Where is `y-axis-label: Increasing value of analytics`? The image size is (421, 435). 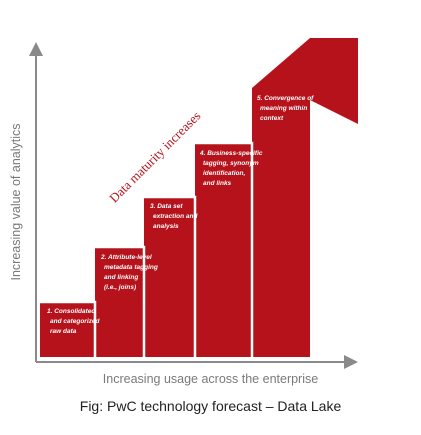 y-axis-label: Increasing value of analytics is located at coordinates (16, 201).